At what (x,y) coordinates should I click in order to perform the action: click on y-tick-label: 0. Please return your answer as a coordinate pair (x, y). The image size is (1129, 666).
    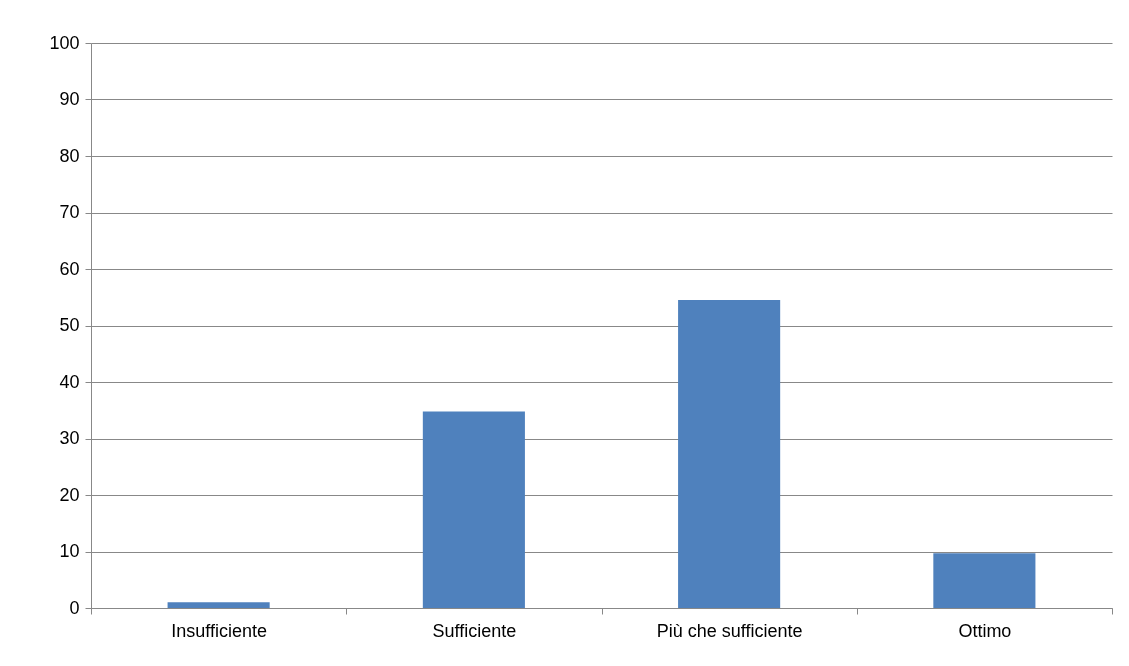
    Looking at the image, I should click on (74, 607).